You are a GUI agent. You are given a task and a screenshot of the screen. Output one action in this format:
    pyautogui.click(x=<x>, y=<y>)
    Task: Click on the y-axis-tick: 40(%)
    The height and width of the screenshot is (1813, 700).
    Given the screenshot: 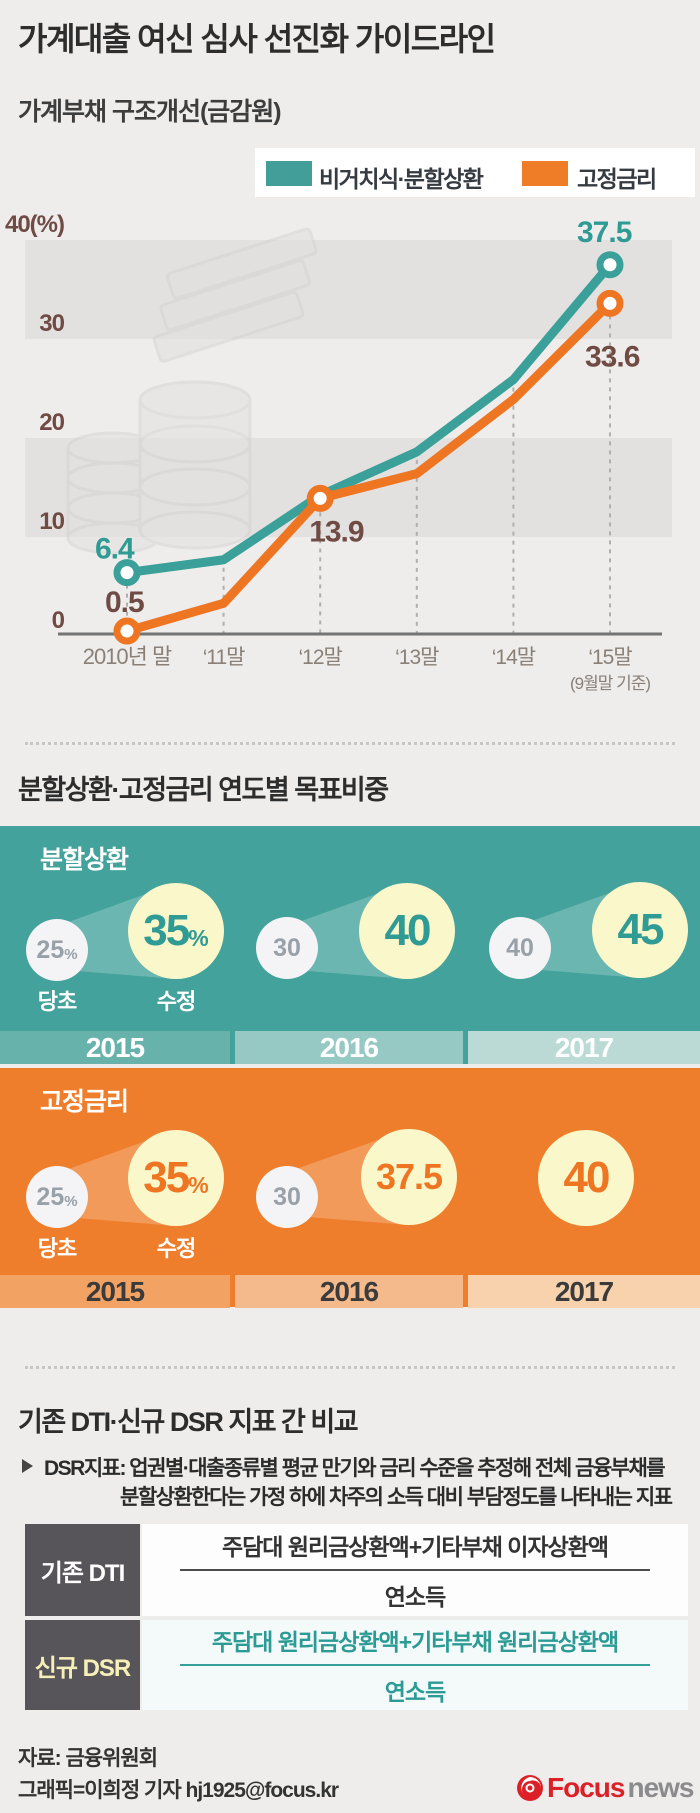 What is the action you would take?
    pyautogui.click(x=34, y=224)
    